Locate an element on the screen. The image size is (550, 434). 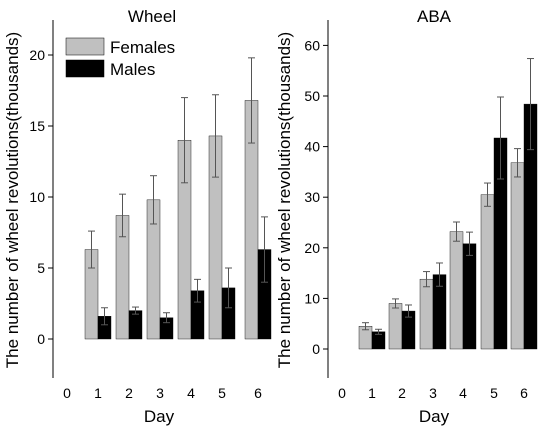
aba-x-tick-label: 5 is located at coordinates (494, 393).